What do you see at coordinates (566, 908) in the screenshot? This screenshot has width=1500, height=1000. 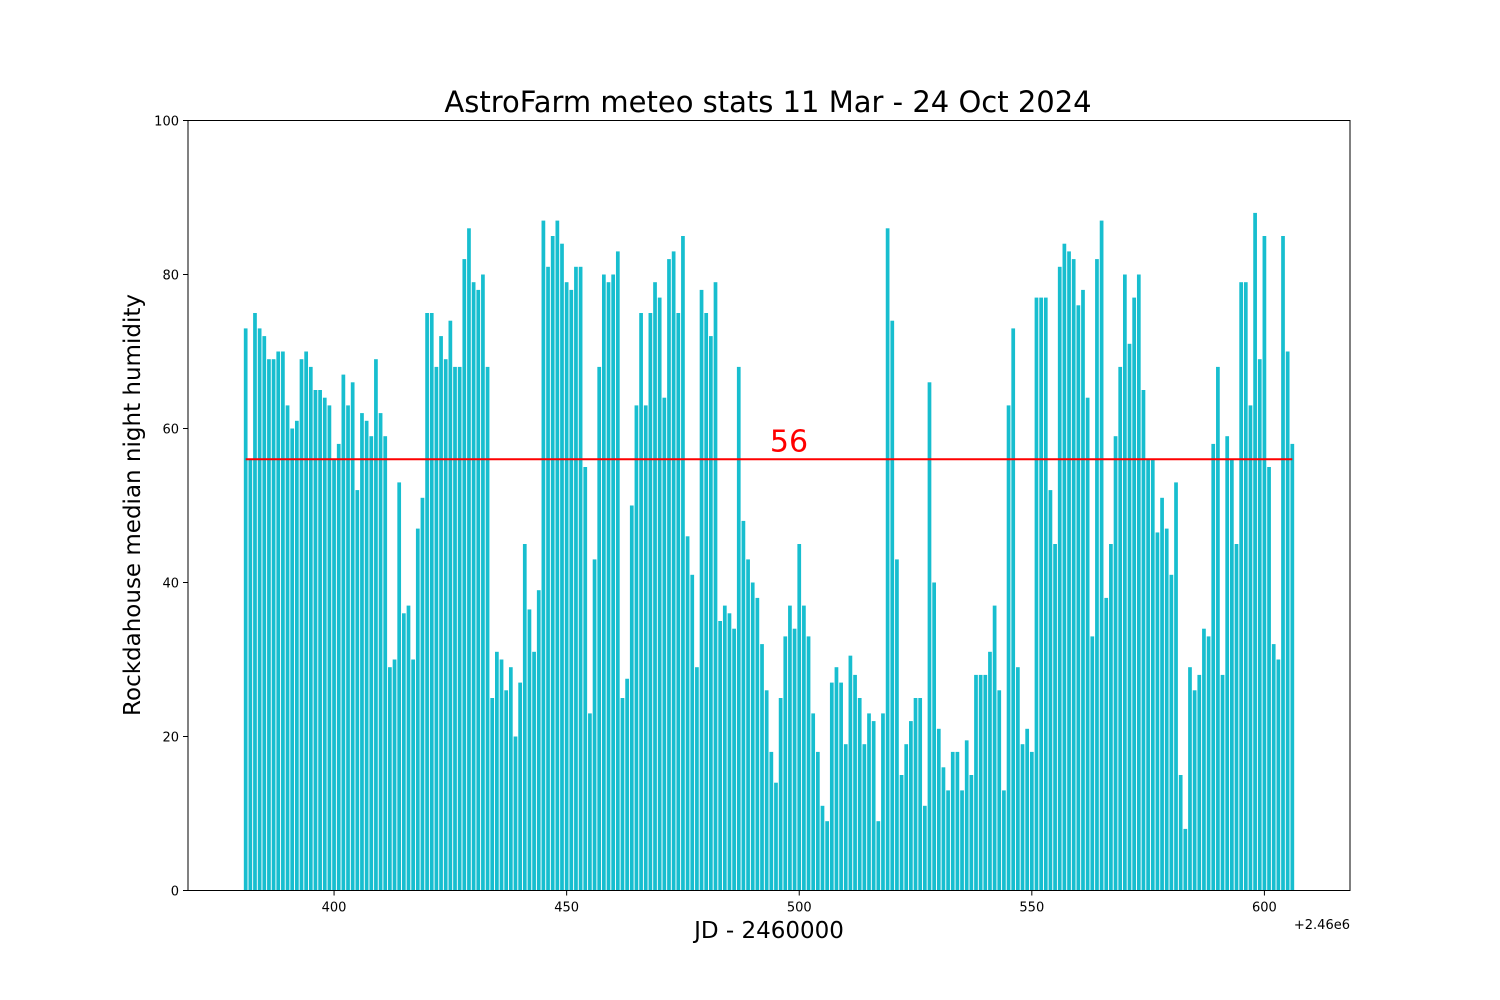 I see `x-tick-label: 450` at bounding box center [566, 908].